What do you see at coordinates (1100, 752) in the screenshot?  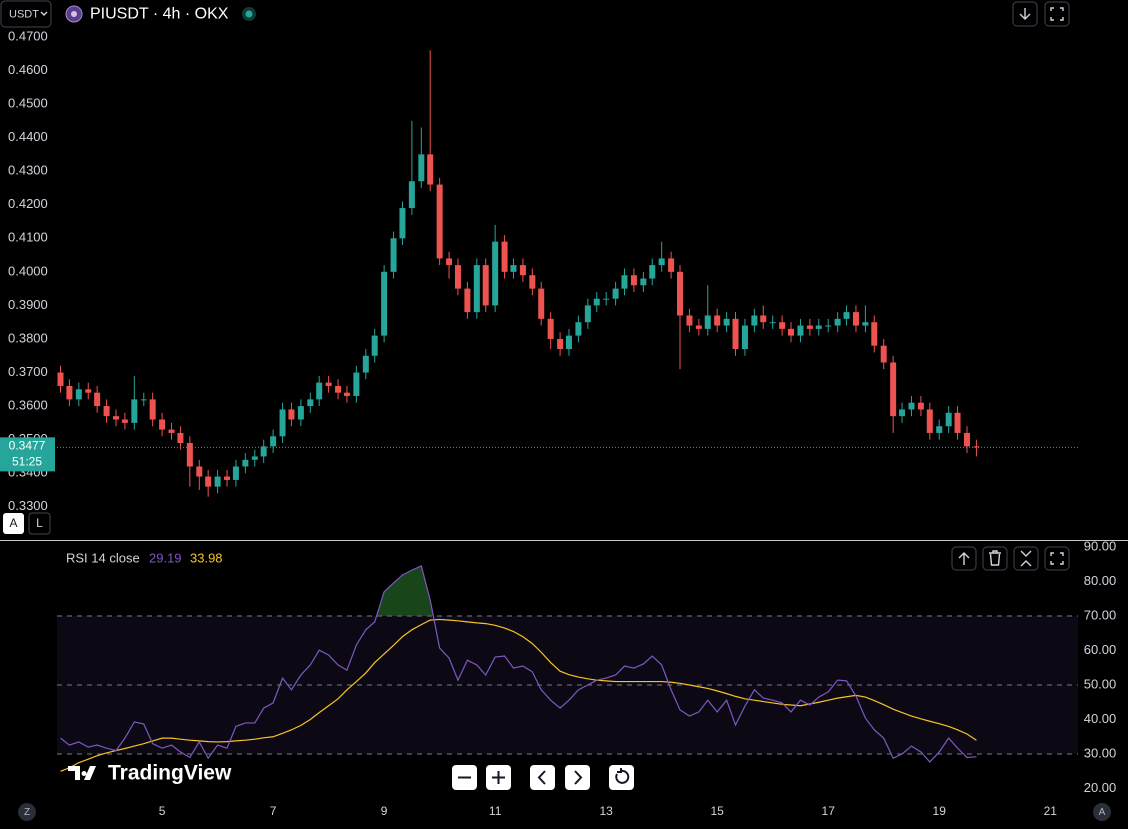 I see `y-tick-label: 30.00` at bounding box center [1100, 752].